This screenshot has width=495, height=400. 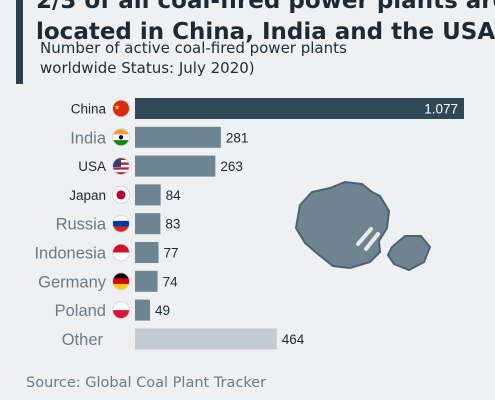 What do you see at coordinates (293, 339) in the screenshot?
I see `data-label-other: 464` at bounding box center [293, 339].